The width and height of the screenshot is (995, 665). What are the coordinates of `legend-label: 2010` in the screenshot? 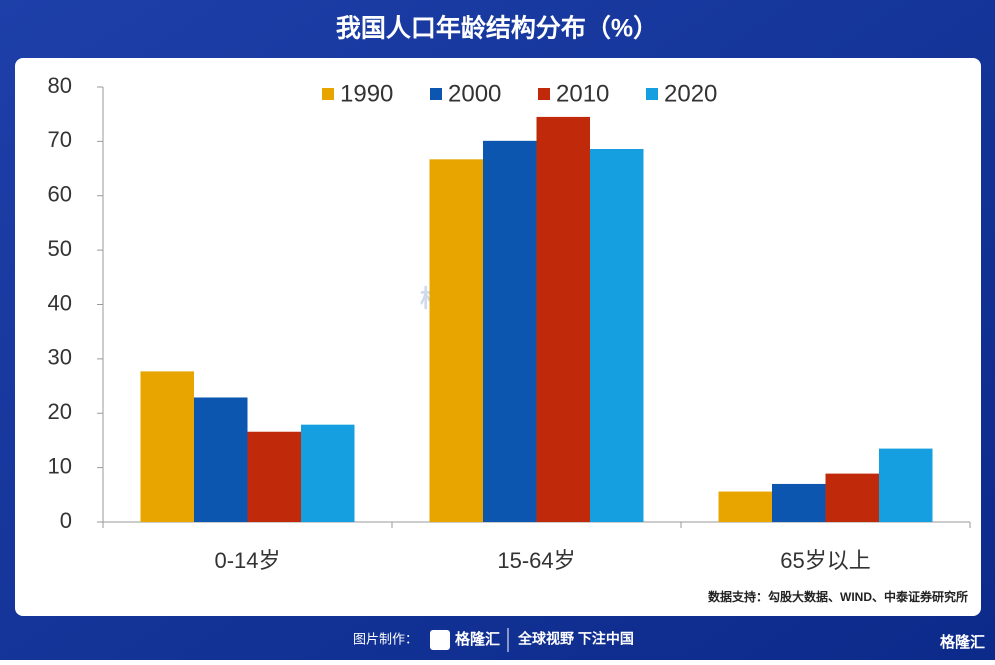 It's located at (582, 93).